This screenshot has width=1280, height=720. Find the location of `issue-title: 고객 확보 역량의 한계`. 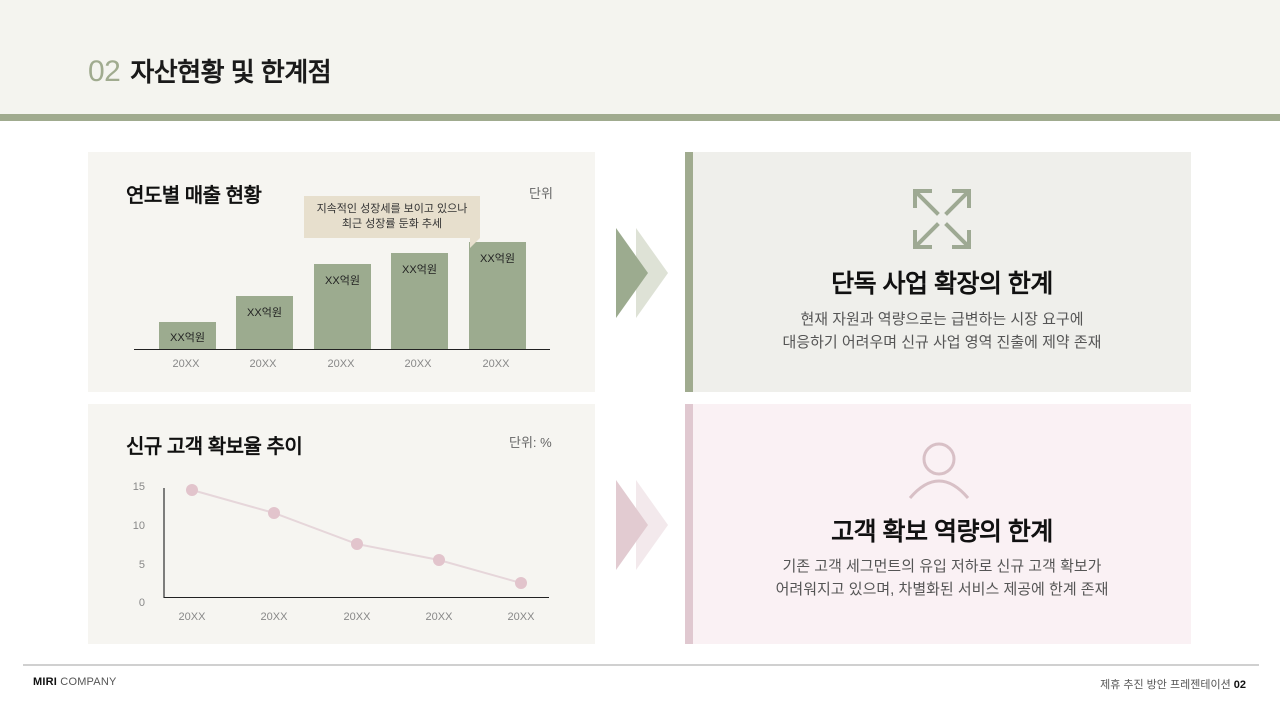

issue-title: 고객 확보 역량의 한계 is located at coordinates (942, 532).